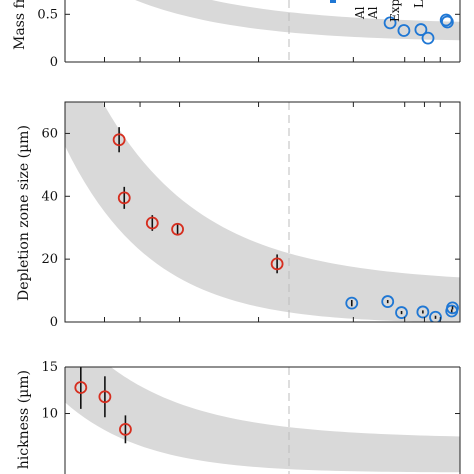 This screenshot has height=474, width=474. What do you see at coordinates (47, 14) in the screenshot?
I see `top-ytick-label: 0.5` at bounding box center [47, 14].